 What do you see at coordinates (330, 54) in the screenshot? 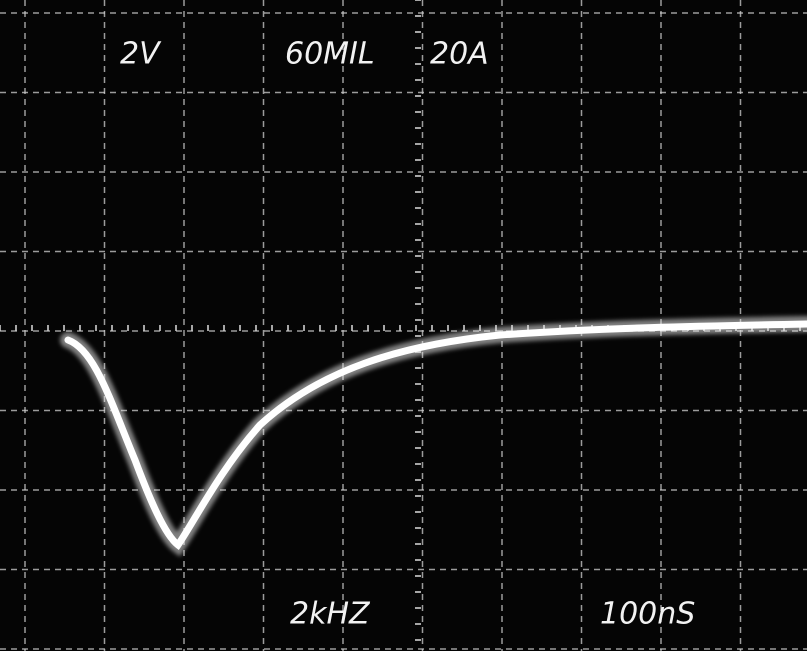
I see `screen-label: 60MIL` at bounding box center [330, 54].